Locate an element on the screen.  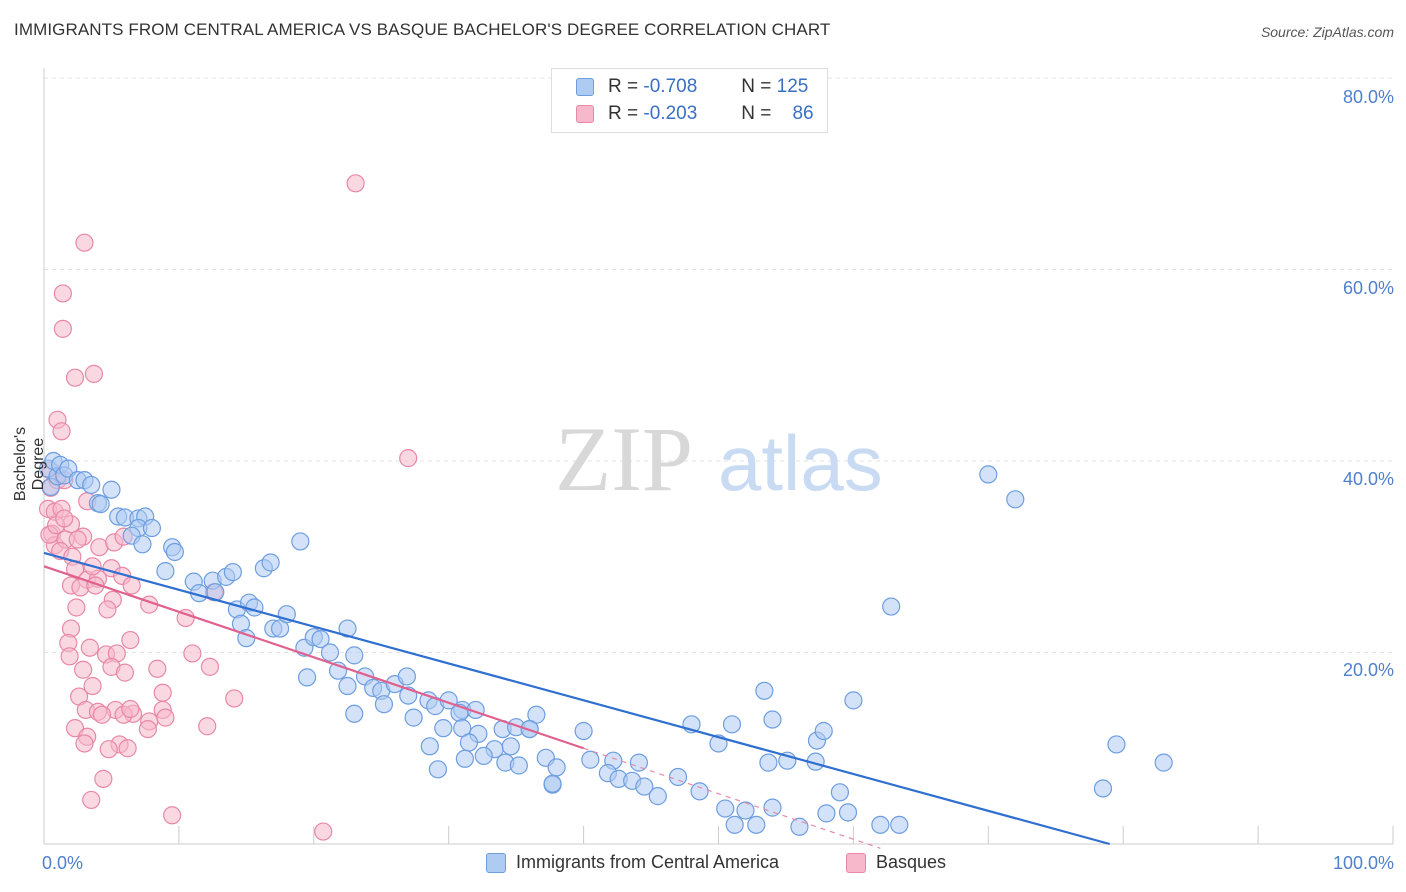
y-tick-label: 60.0% is located at coordinates (1368, 288).